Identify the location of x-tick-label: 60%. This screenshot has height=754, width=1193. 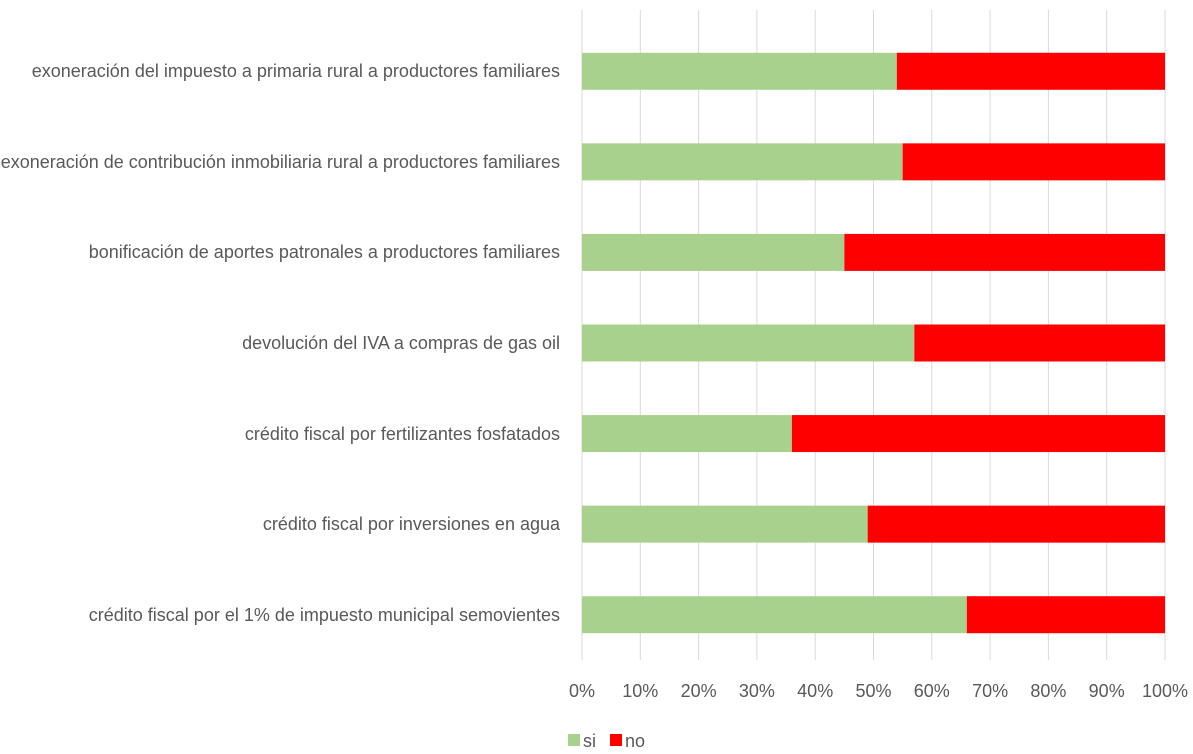
(932, 691).